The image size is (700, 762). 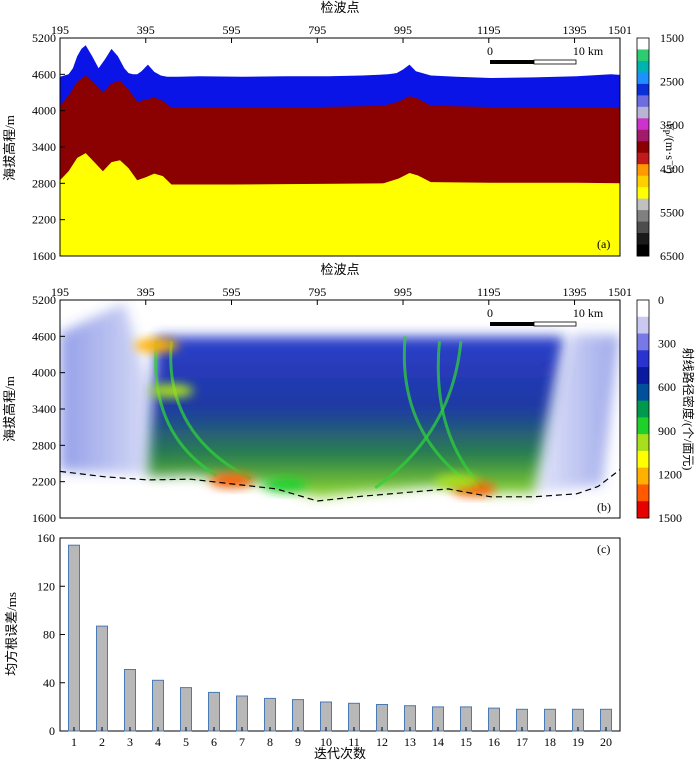 What do you see at coordinates (661, 300) in the screenshot?
I see `colorbar-b-tick: 0` at bounding box center [661, 300].